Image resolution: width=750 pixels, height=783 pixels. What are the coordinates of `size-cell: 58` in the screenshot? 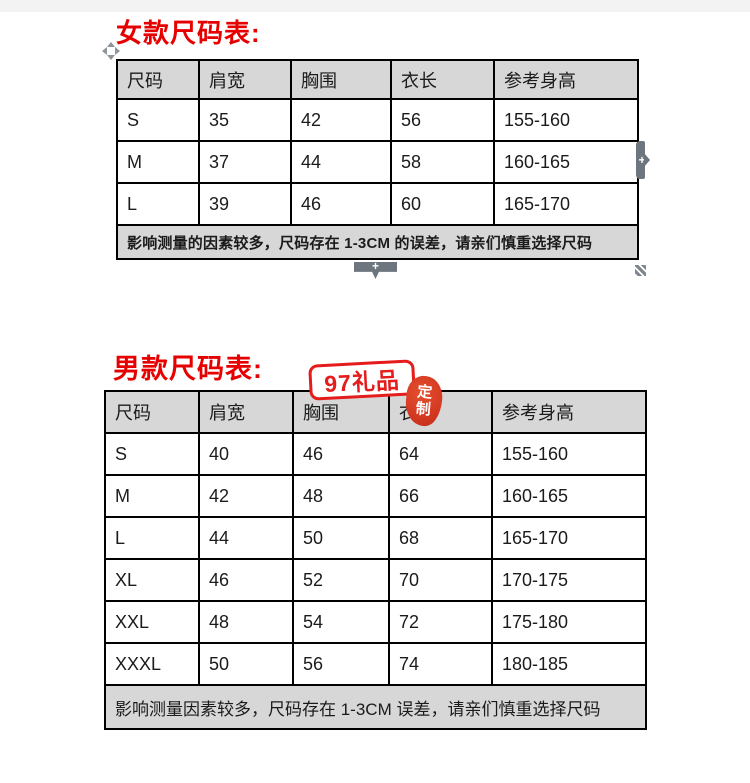 It's located at (442, 162).